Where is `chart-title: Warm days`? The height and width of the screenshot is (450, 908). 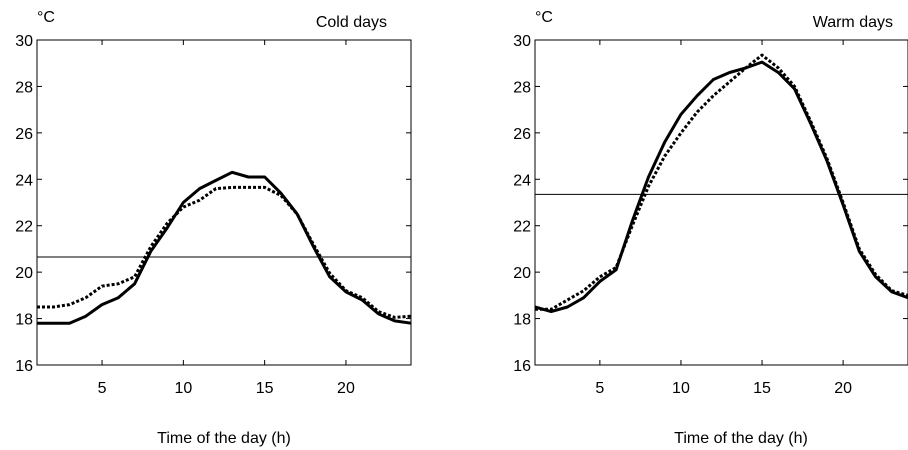 chart-title: Warm days is located at coordinates (853, 22).